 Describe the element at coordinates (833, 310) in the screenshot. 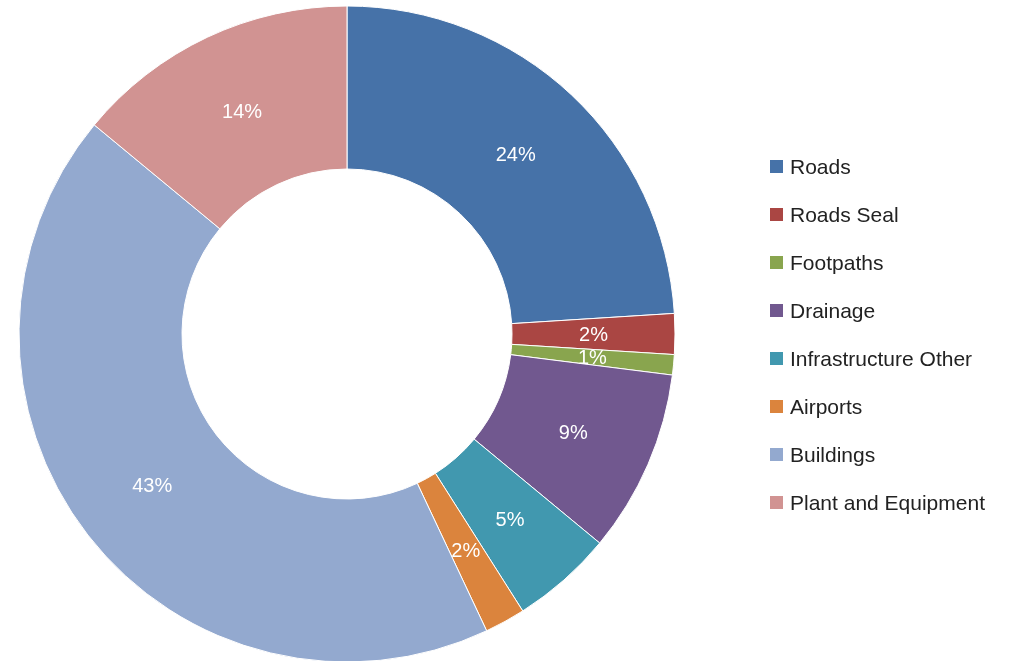

I see `legend-label: Drainage` at that location.